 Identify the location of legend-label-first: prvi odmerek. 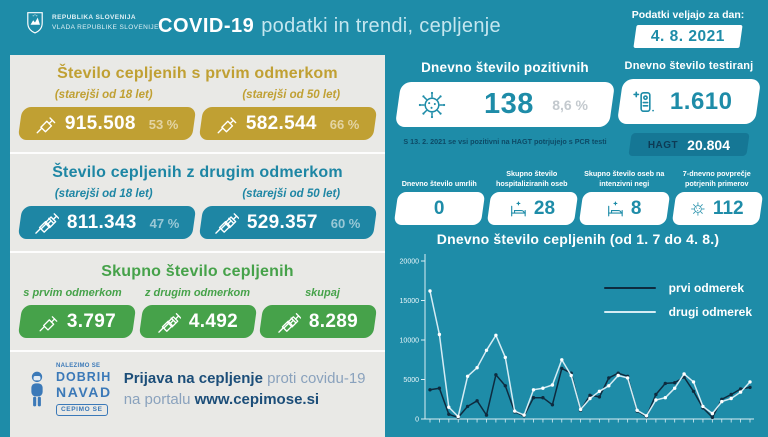
(706, 288).